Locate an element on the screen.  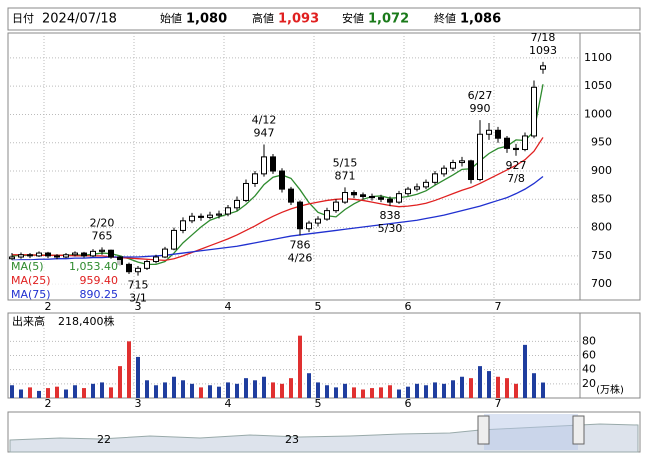
annotation-value: 715 is located at coordinates (138, 285).